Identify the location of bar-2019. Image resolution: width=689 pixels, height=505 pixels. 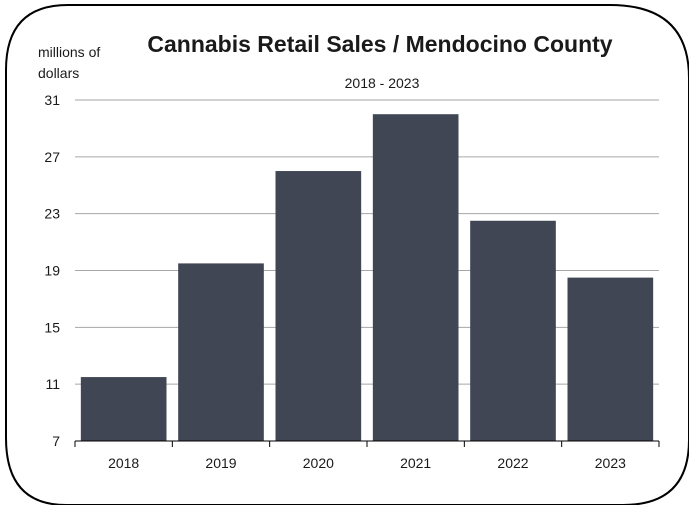
(221, 352).